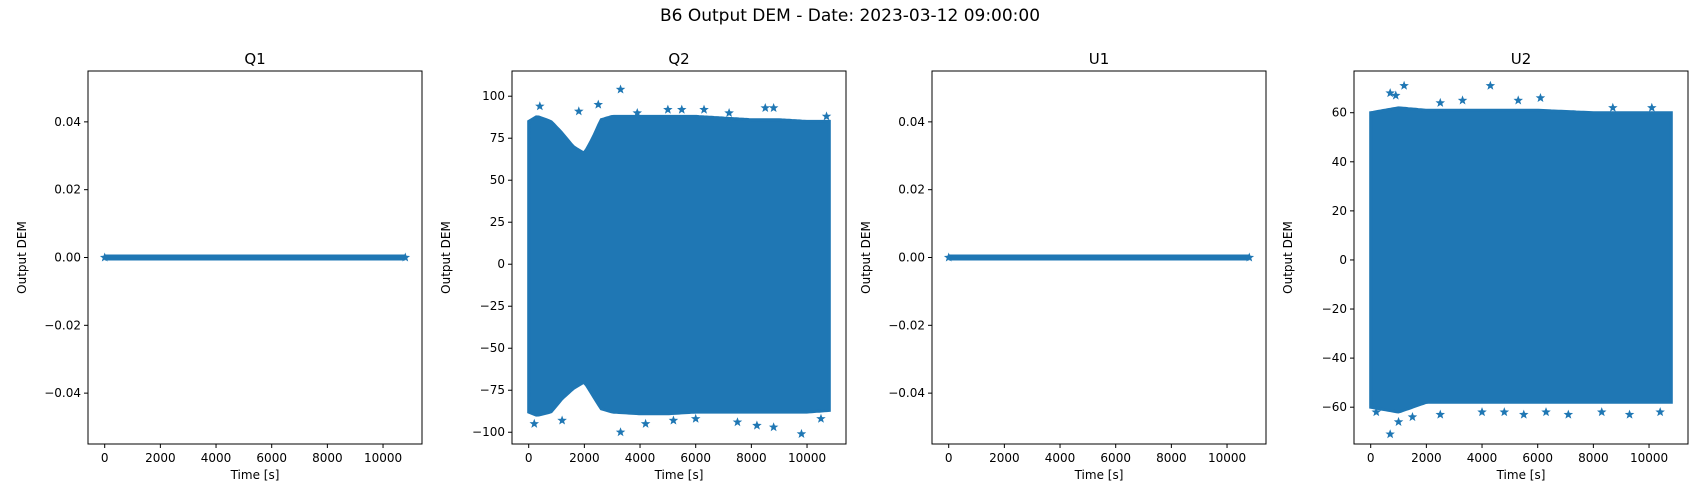 Image resolution: width=1700 pixels, height=504 pixels. I want to click on y-tick-label: −20, so click(1334, 309).